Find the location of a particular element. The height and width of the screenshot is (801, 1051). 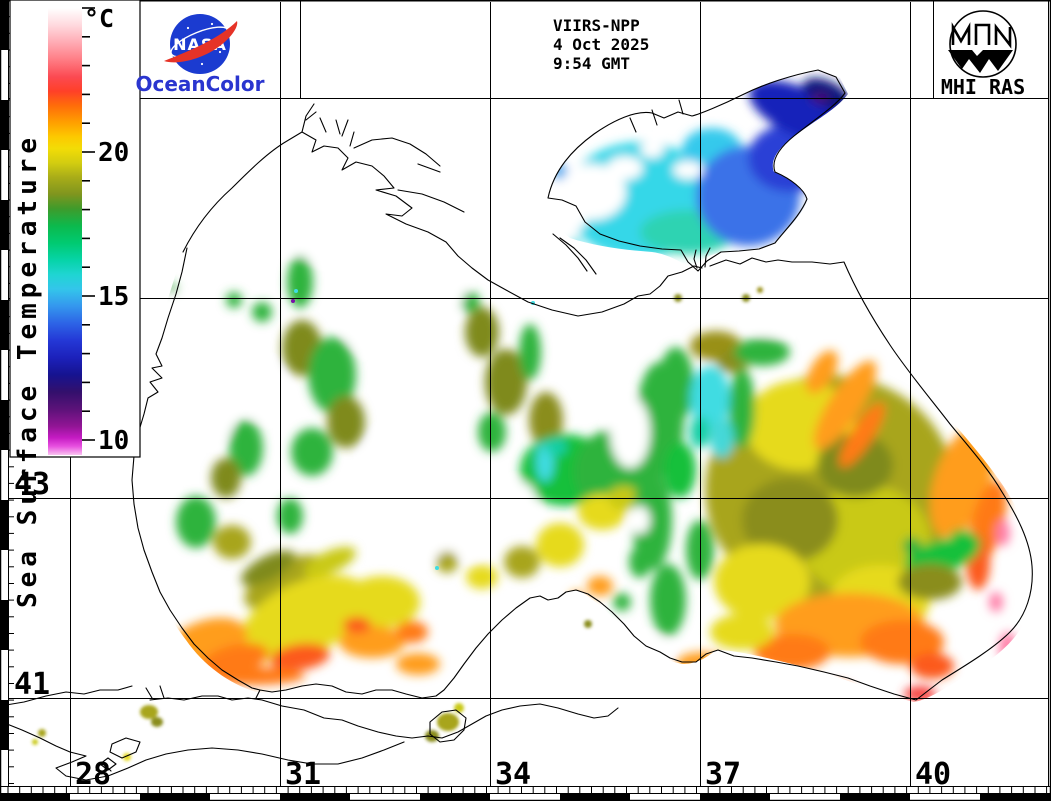

nasa-logo: NASA OceanColor is located at coordinates (200, 55).